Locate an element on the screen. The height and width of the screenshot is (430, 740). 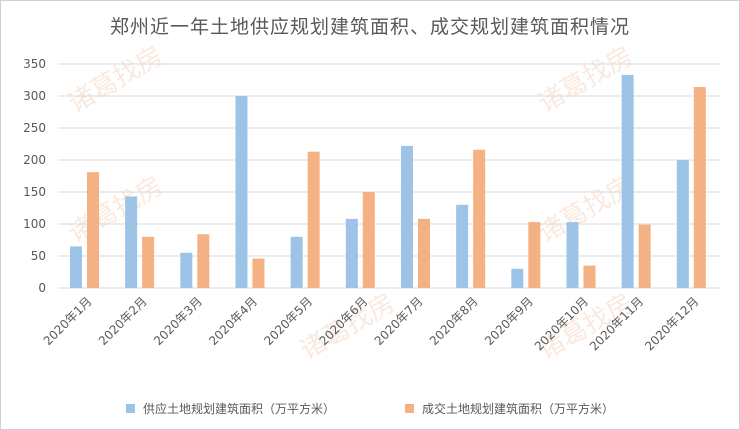
x-tick-label: 2020年9月 is located at coordinates (509, 321).